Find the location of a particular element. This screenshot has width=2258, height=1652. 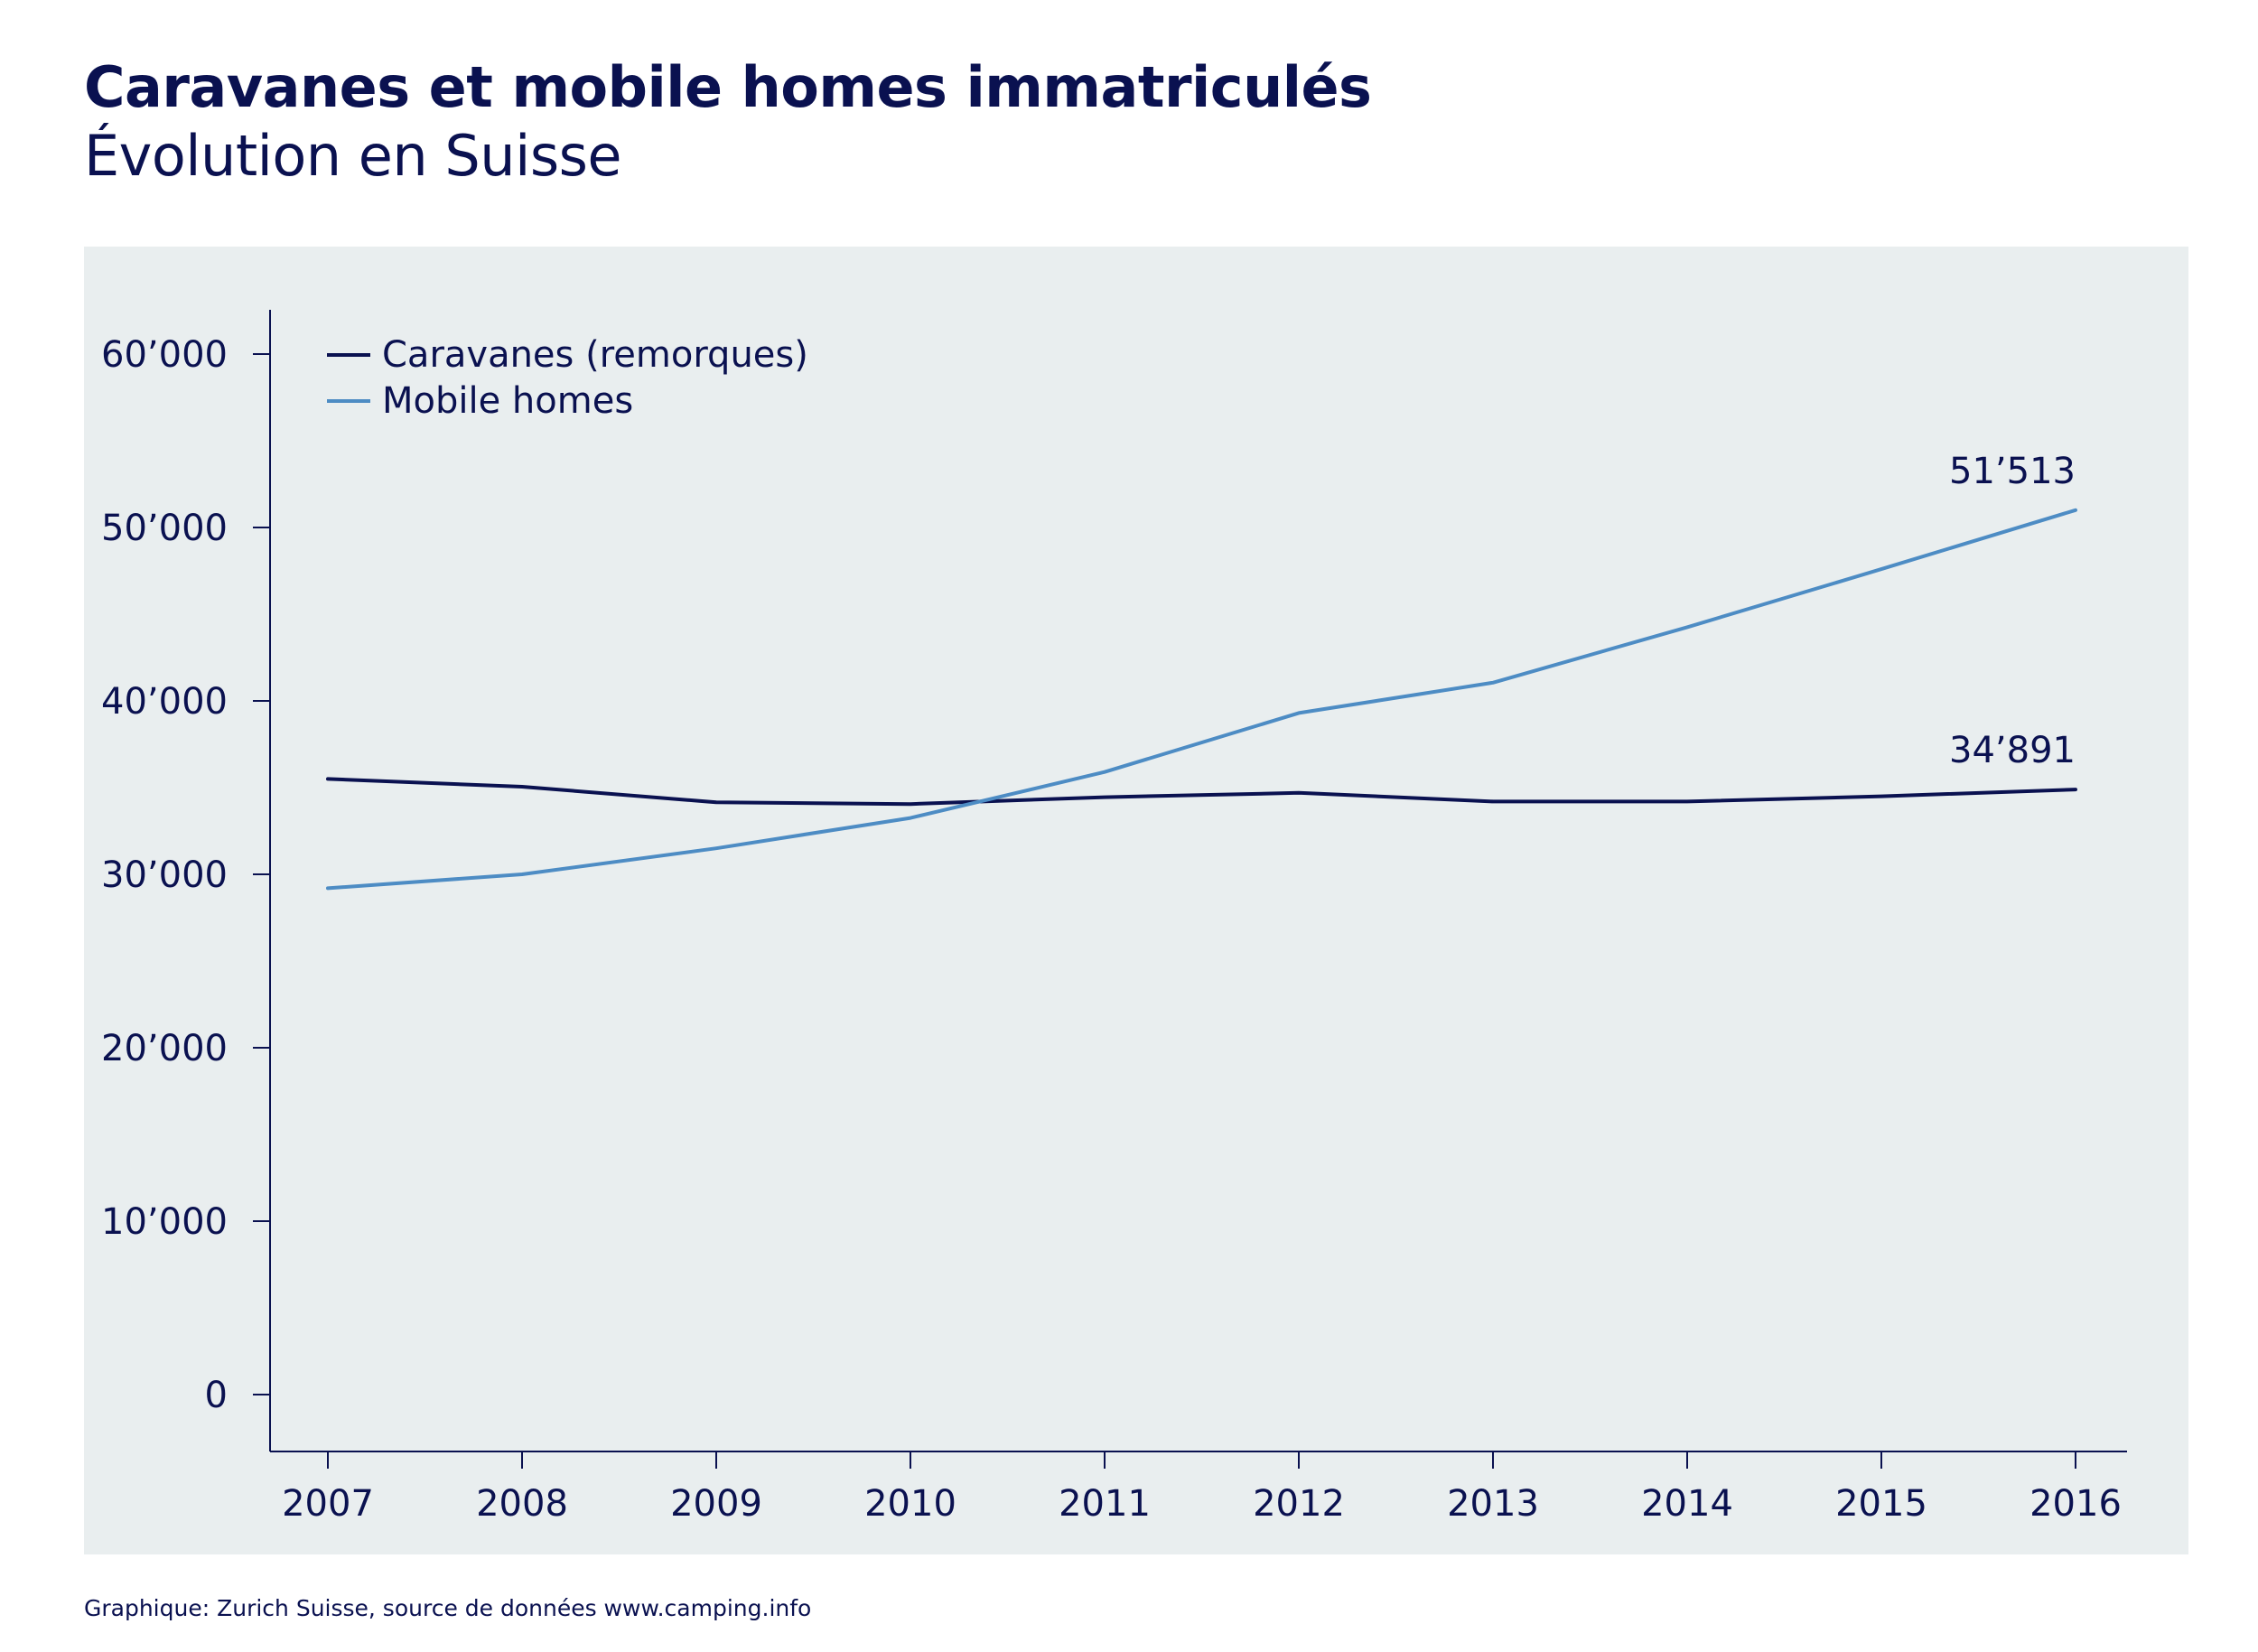

y-tick-label: 30’000 is located at coordinates (164, 875).